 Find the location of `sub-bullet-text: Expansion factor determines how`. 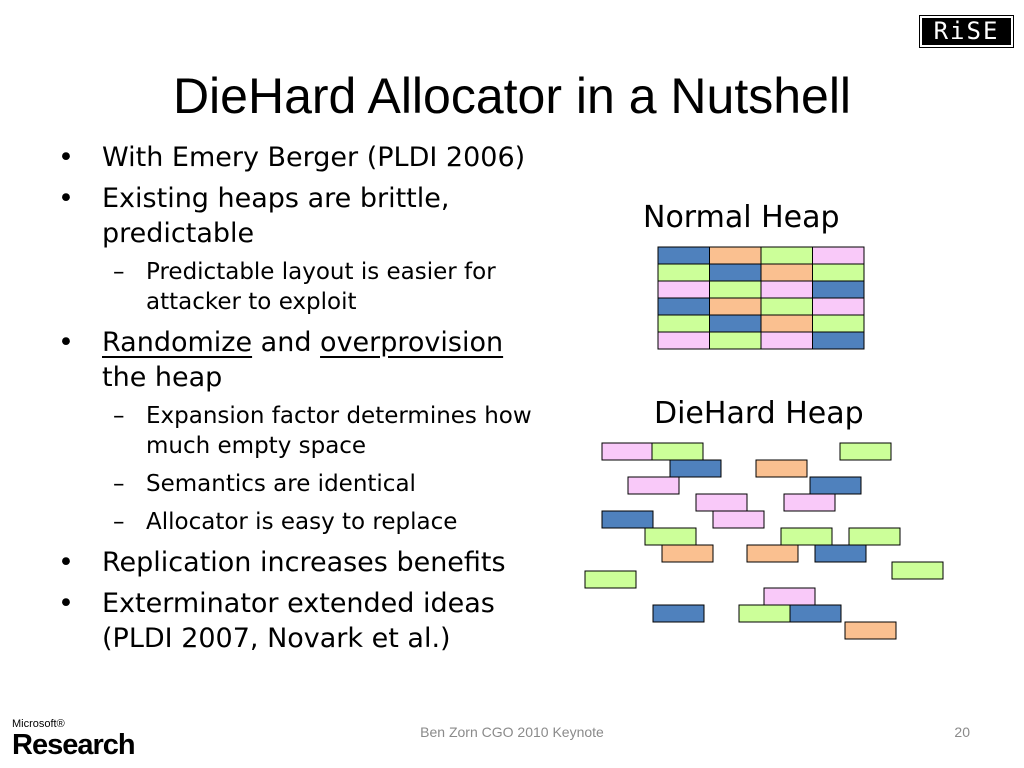

sub-bullet-text: Expansion factor determines how is located at coordinates (339, 416).